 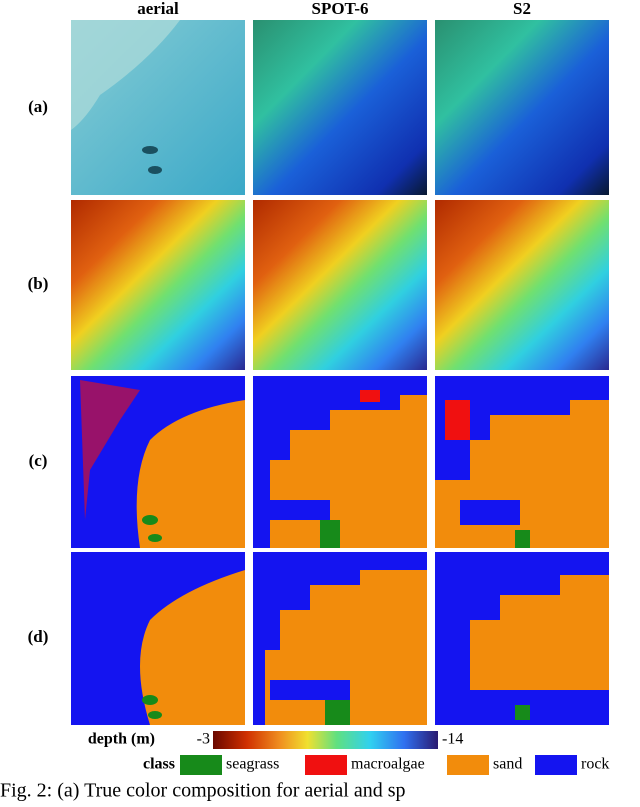 What do you see at coordinates (452, 739) in the screenshot?
I see `depth-max: -14` at bounding box center [452, 739].